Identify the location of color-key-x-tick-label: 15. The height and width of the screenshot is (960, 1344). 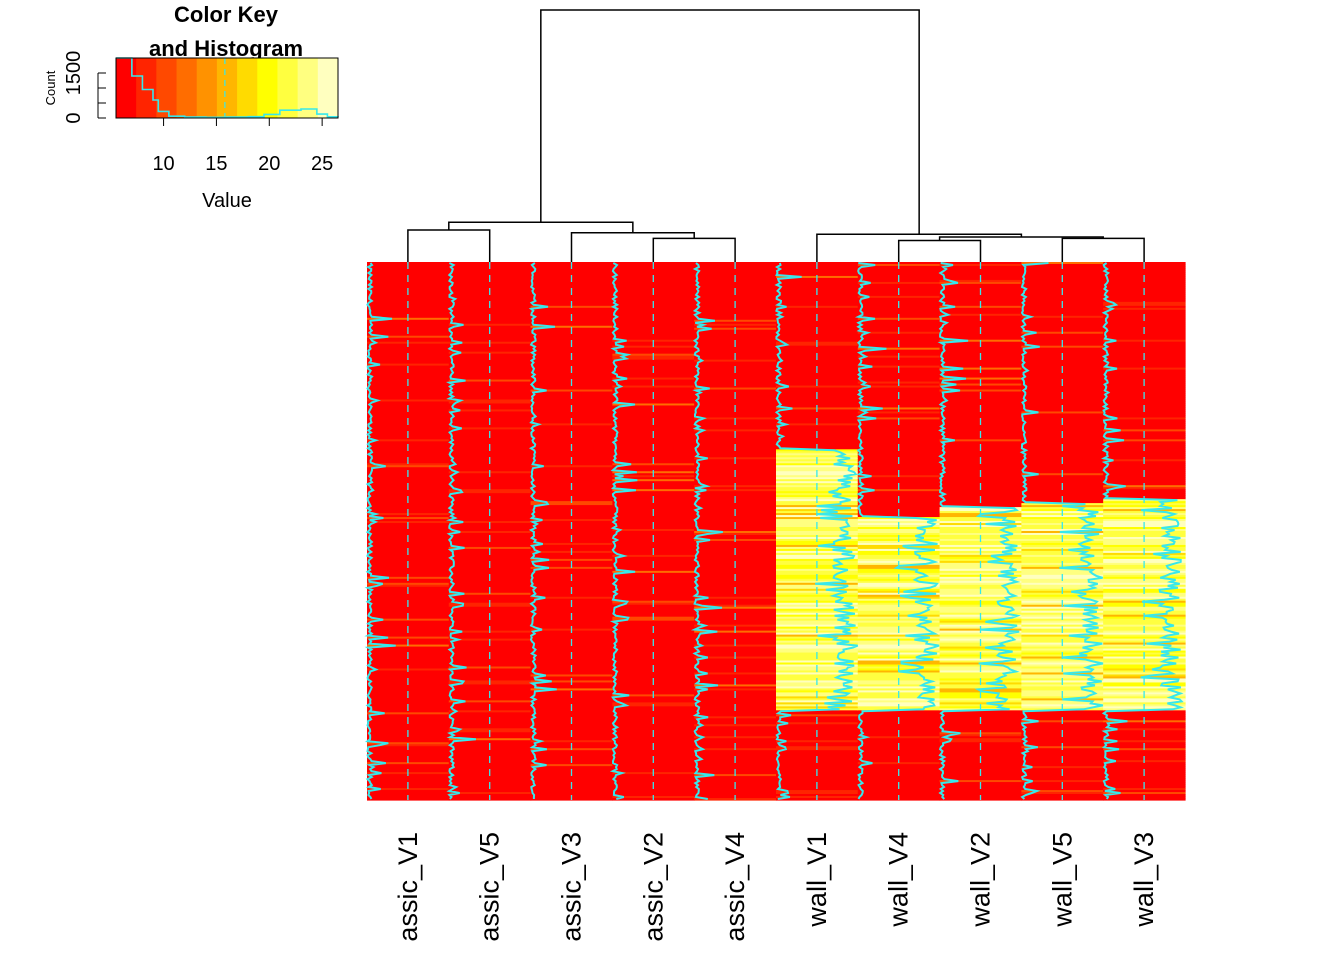
(216, 164).